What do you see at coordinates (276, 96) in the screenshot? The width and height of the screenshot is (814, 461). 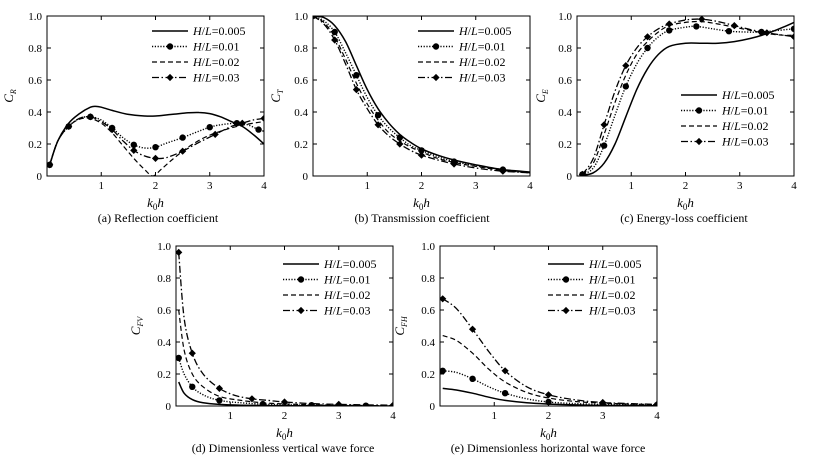 I see `y-axis-label: CT` at bounding box center [276, 96].